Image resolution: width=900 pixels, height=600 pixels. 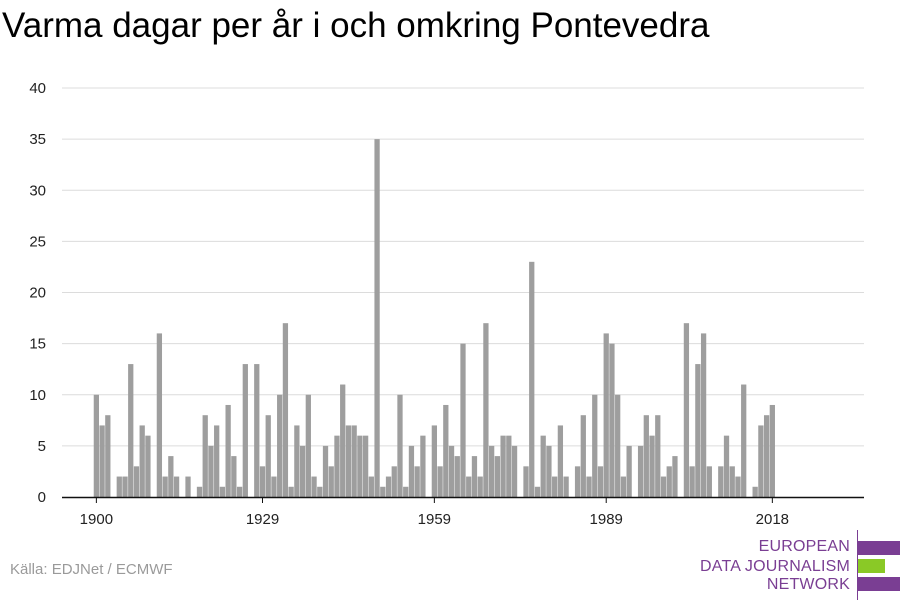 I want to click on x-tick-label: 1929, so click(x=262, y=519).